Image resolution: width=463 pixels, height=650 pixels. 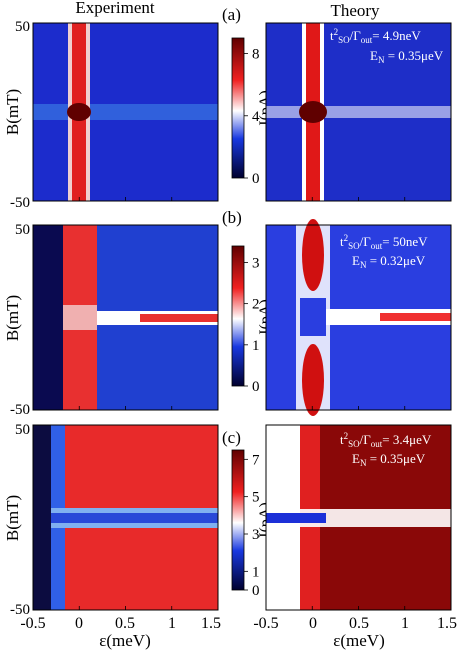 I want to click on panel-a-en: EN = 0.35μeV, so click(x=407, y=56).